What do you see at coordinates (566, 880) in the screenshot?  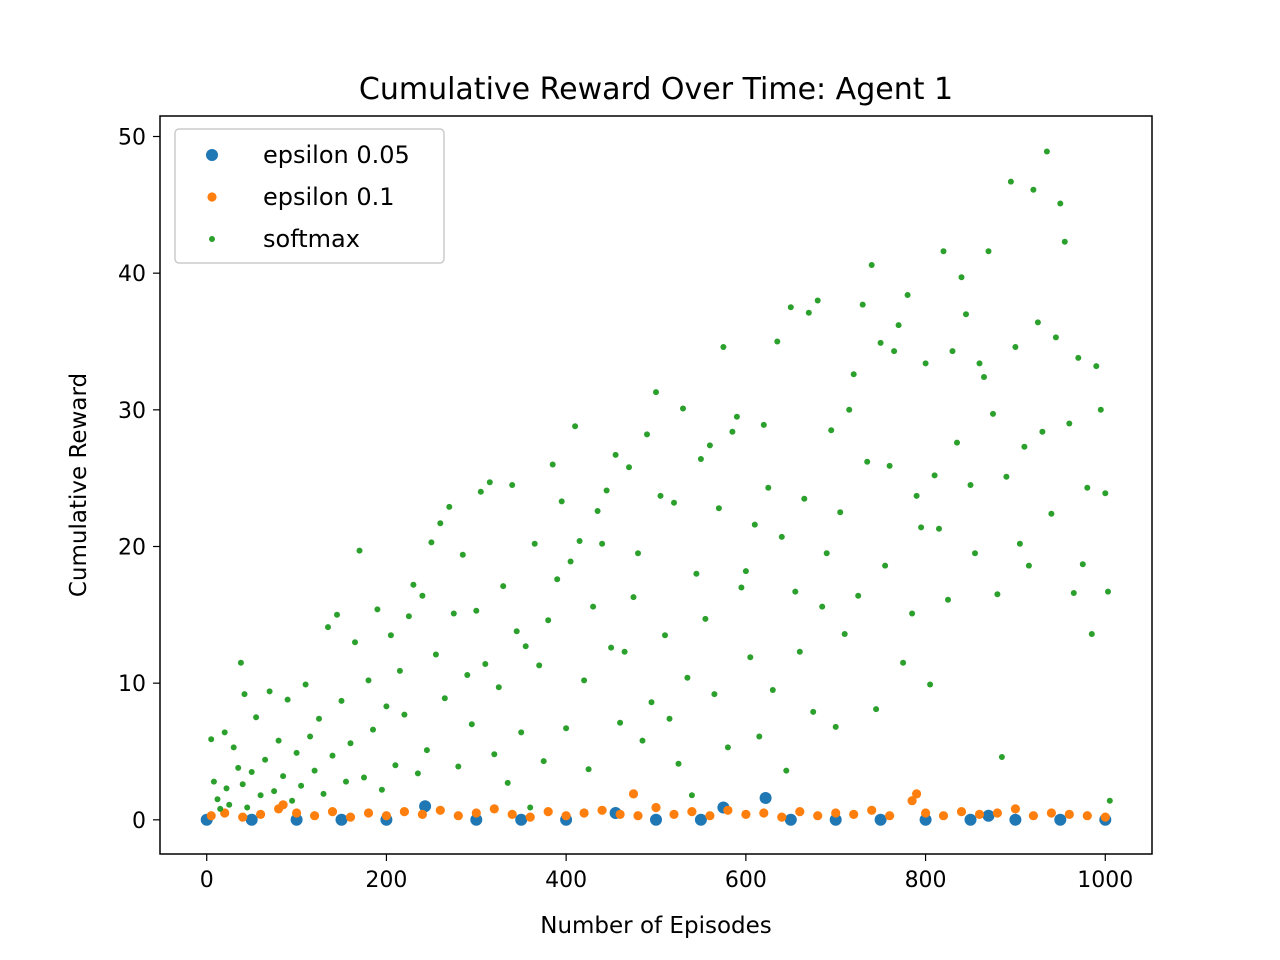 I see `x-tick-label: 400` at bounding box center [566, 880].